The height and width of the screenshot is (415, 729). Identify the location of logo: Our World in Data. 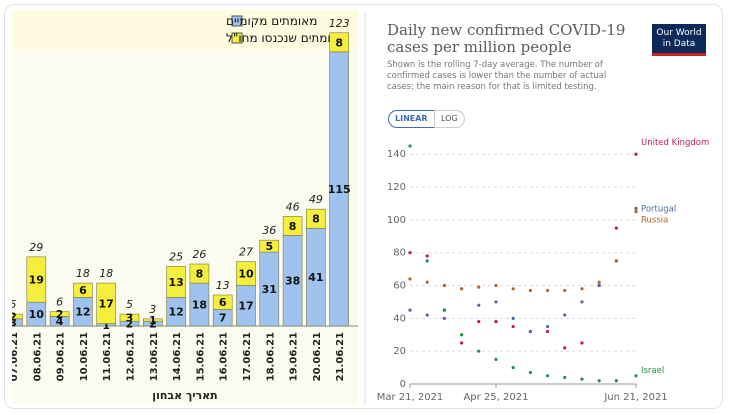
(679, 40).